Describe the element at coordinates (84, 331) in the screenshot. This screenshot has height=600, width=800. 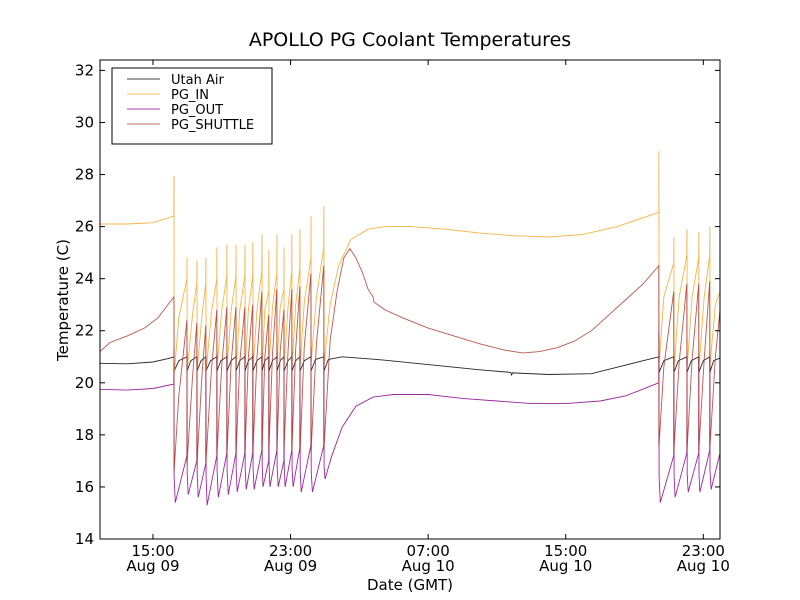
I see `y-tick-label: 22` at that location.